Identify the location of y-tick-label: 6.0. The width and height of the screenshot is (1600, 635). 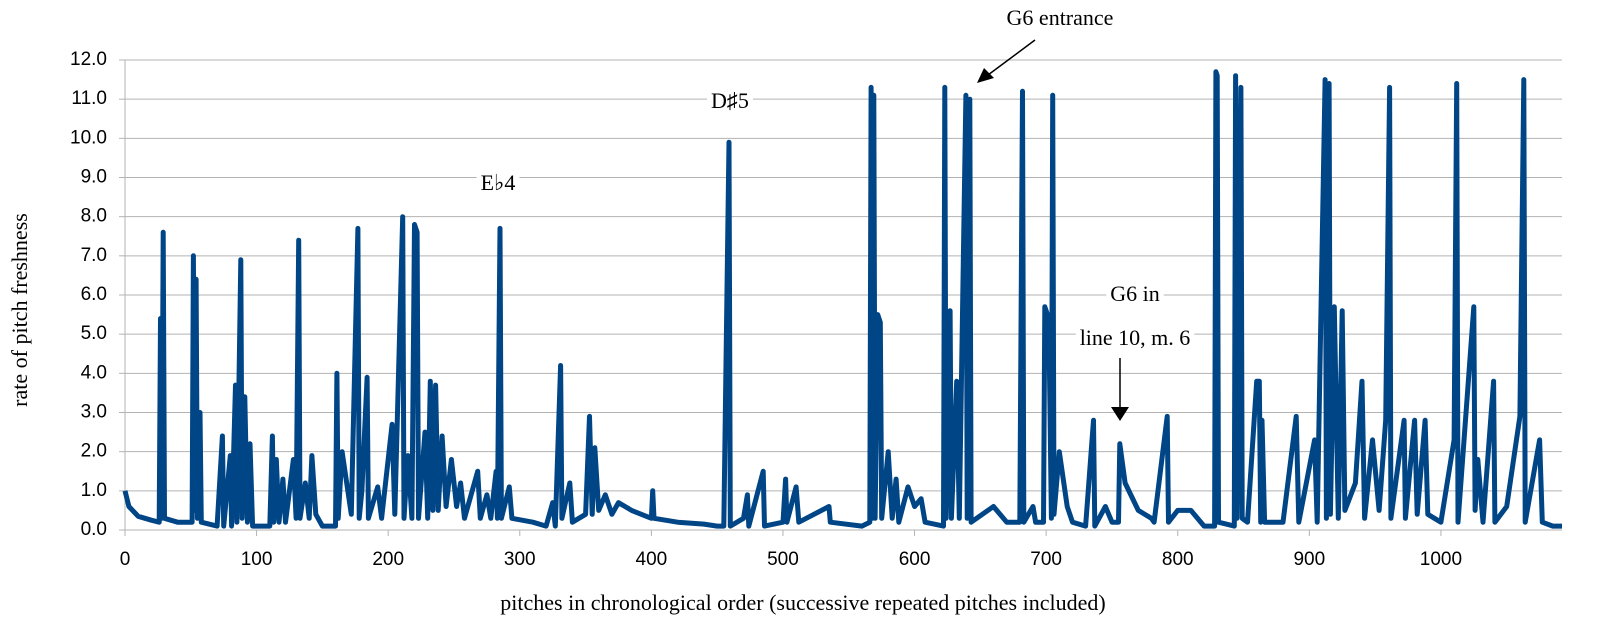
(94, 294).